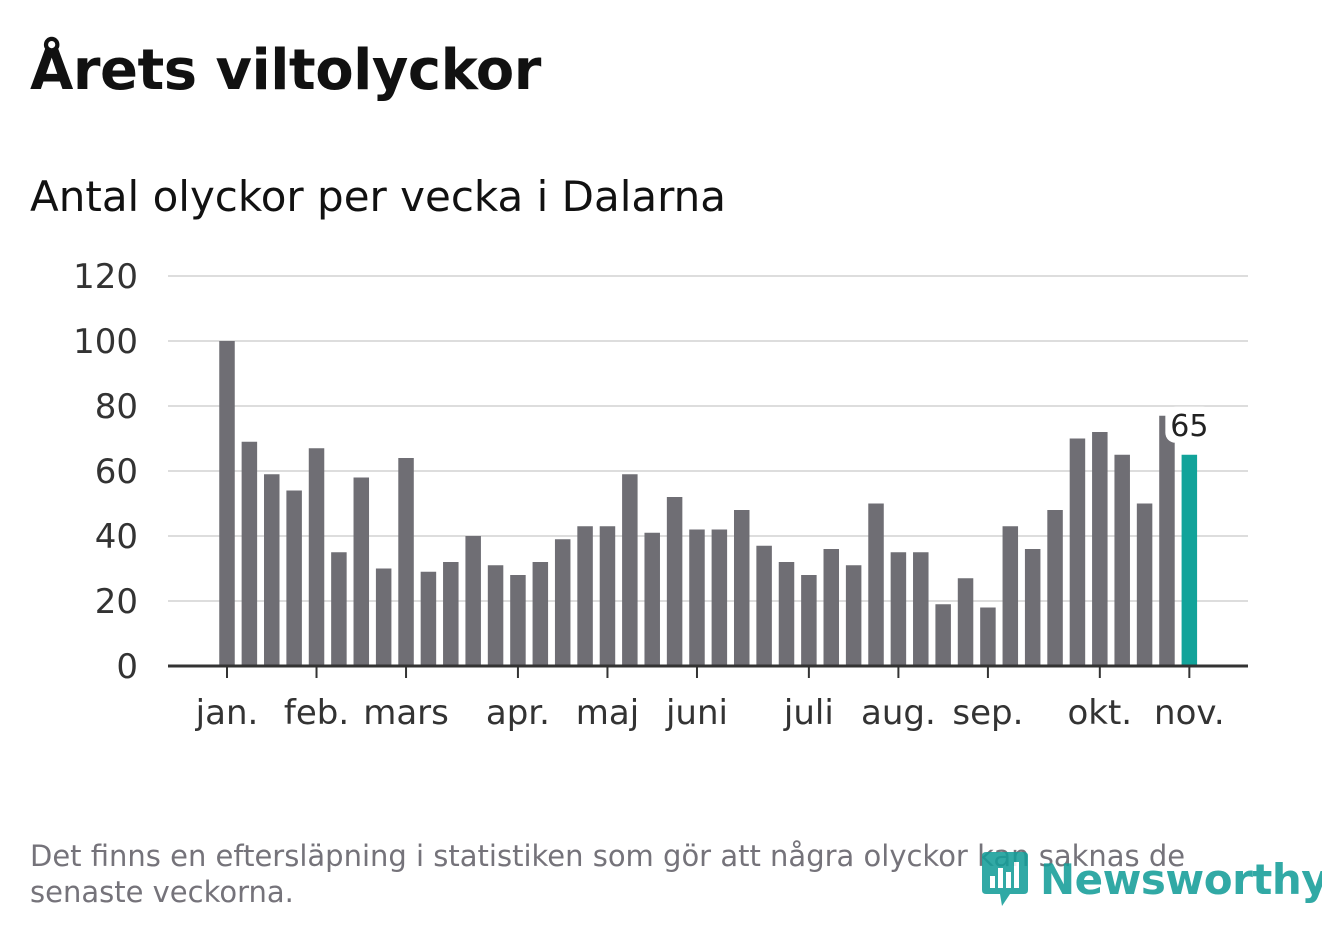 Image resolution: width=1322 pixels, height=939 pixels. Describe the element at coordinates (696, 713) in the screenshot. I see `x-tick-label: juni` at that location.